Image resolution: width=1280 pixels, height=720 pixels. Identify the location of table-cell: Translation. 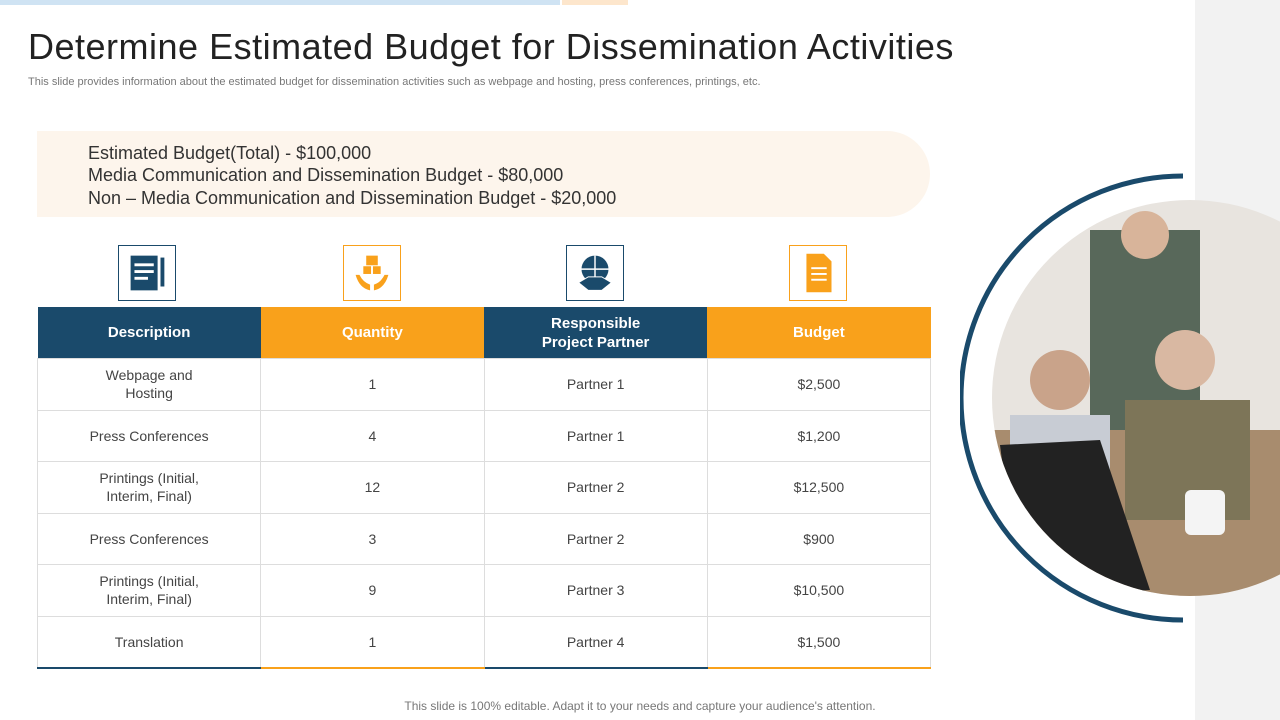
(149, 642).